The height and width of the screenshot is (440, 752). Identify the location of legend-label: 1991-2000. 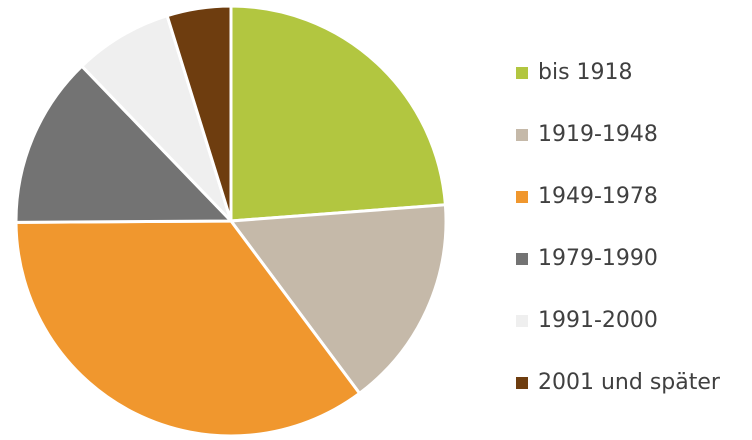
(598, 320).